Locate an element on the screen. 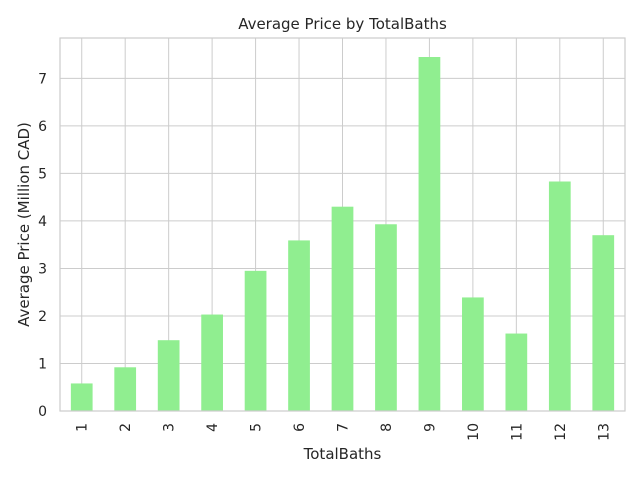 This screenshot has height=480, width=640. x-tick-label: 8 is located at coordinates (387, 427).